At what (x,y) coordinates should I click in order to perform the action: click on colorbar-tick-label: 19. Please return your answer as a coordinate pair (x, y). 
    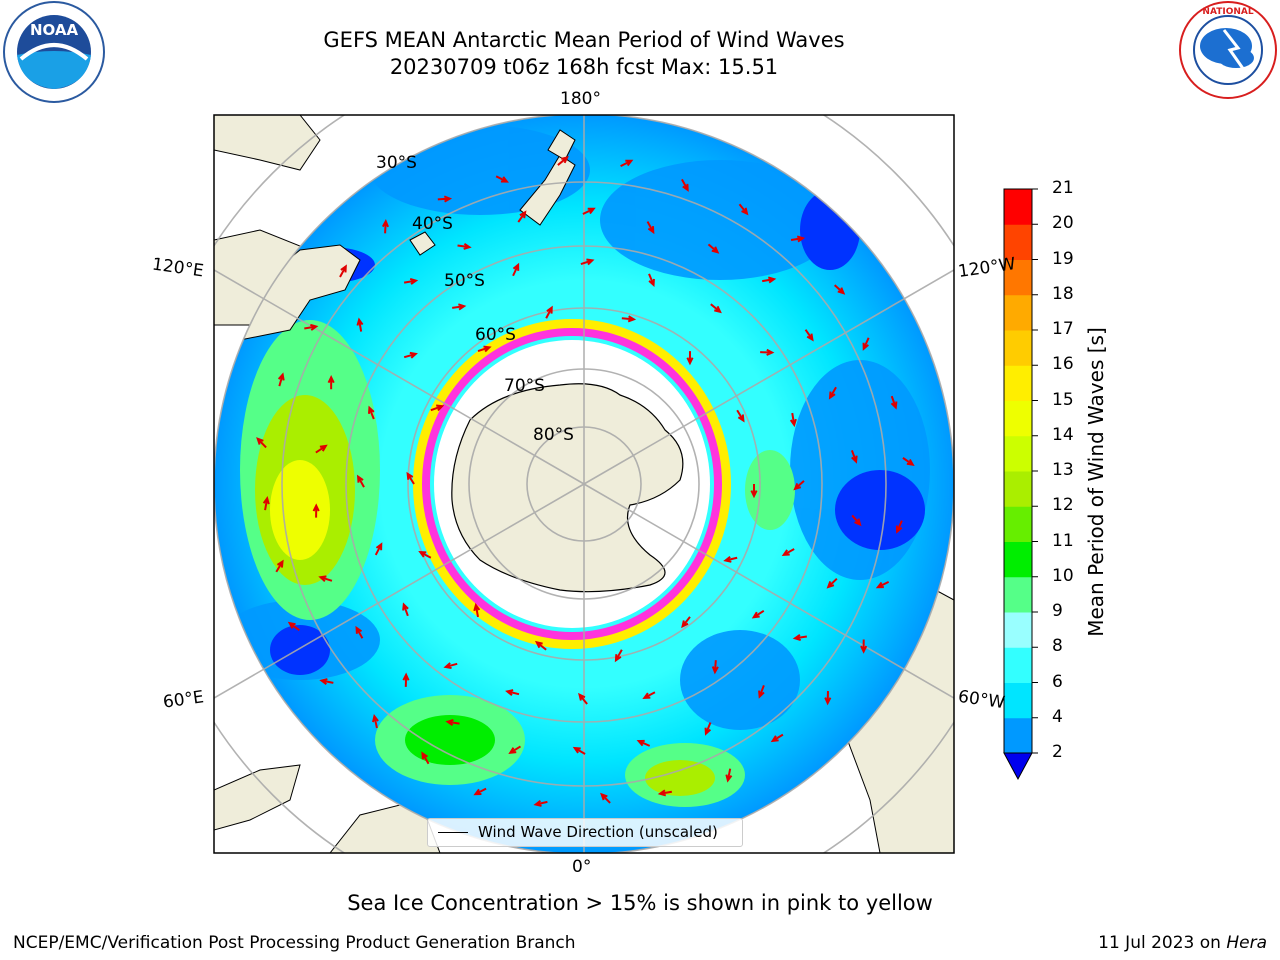
    Looking at the image, I should click on (1063, 258).